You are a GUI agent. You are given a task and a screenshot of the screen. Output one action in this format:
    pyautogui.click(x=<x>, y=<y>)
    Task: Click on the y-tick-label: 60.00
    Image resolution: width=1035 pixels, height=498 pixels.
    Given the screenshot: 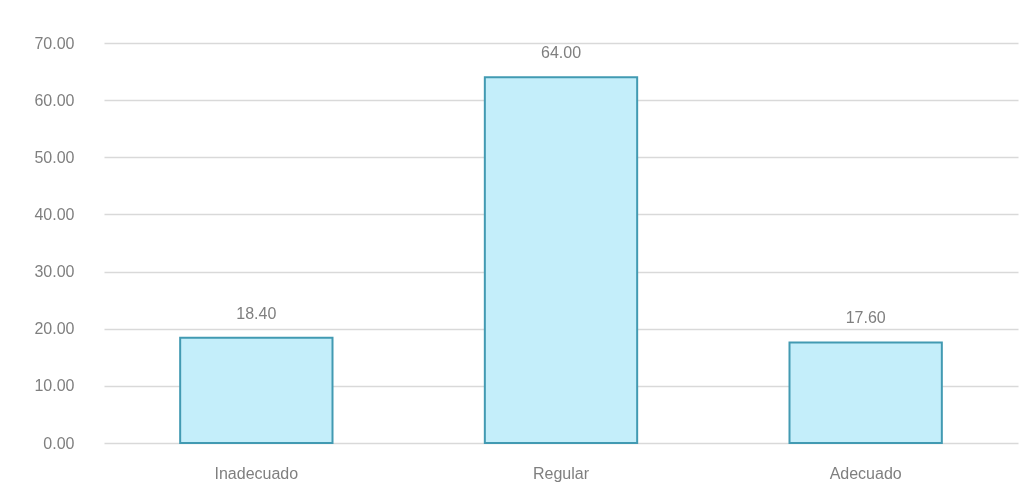 What is the action you would take?
    pyautogui.click(x=54, y=100)
    